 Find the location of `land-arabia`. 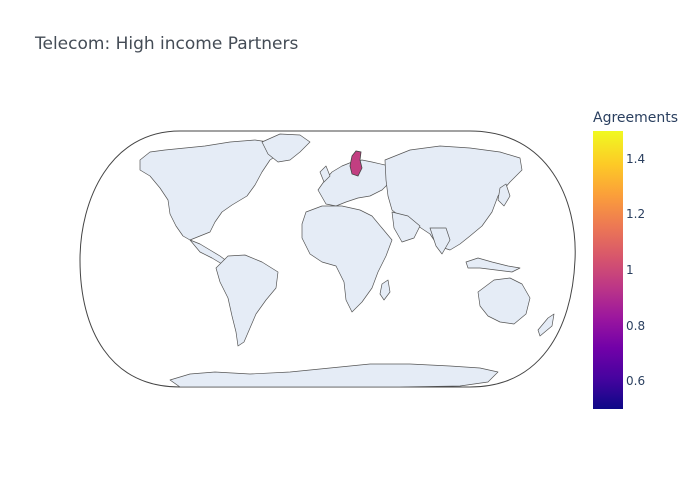

land-arabia is located at coordinates (406, 227).